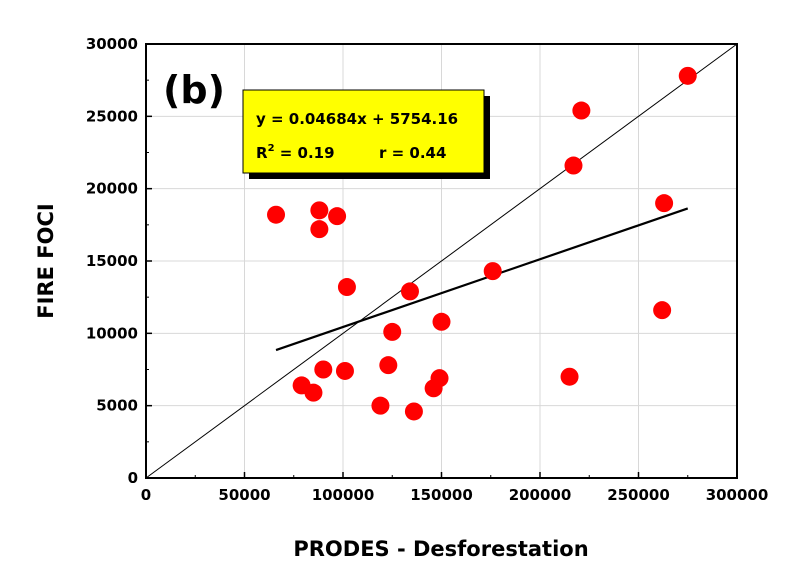 The image size is (806, 568). I want to click on x-tick-label: 200000, so click(540, 495).